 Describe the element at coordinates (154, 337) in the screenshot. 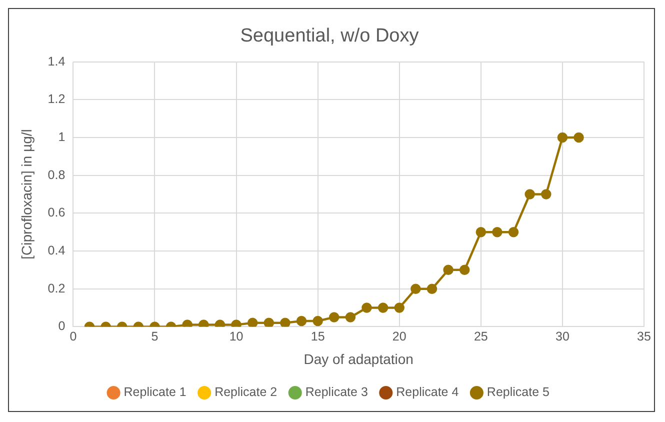

I see `x-tick-label: 5` at that location.